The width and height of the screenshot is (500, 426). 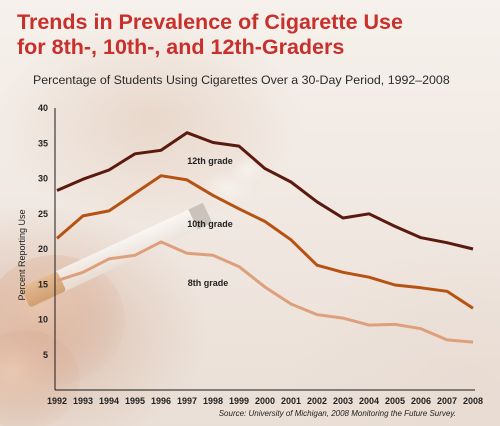 What do you see at coordinates (317, 401) in the screenshot?
I see `x-tick-label: 2002` at bounding box center [317, 401].